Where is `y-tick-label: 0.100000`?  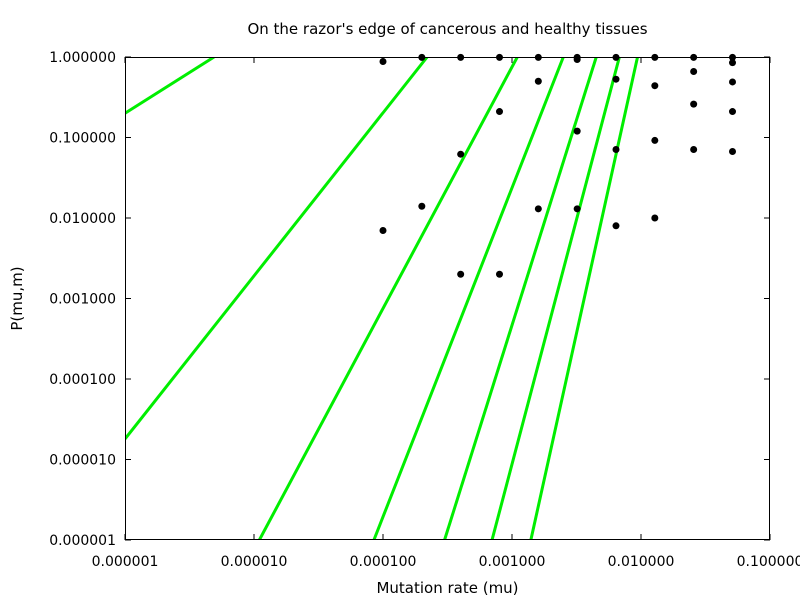
y-tick-label: 0.100000 is located at coordinates (82, 139).